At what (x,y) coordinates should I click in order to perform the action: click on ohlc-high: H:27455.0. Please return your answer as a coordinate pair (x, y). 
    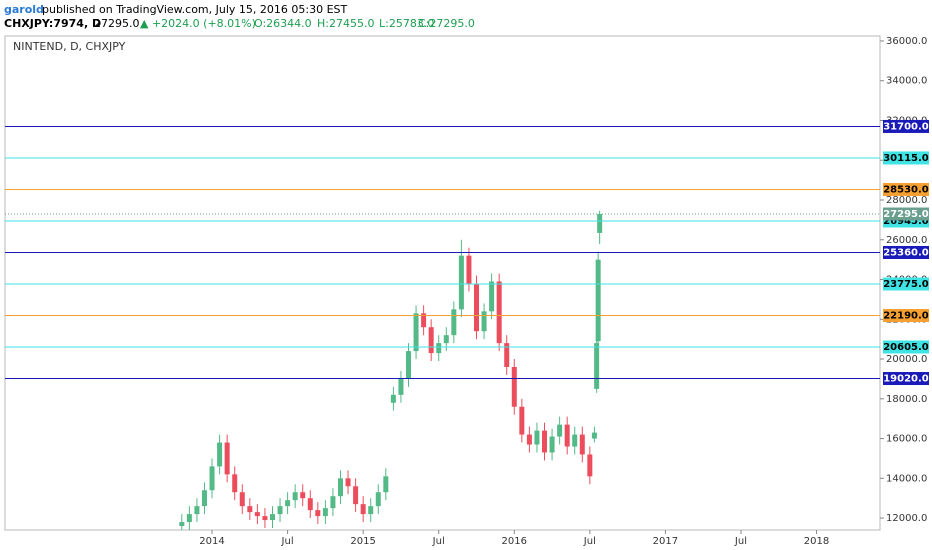
    Looking at the image, I should click on (345, 23).